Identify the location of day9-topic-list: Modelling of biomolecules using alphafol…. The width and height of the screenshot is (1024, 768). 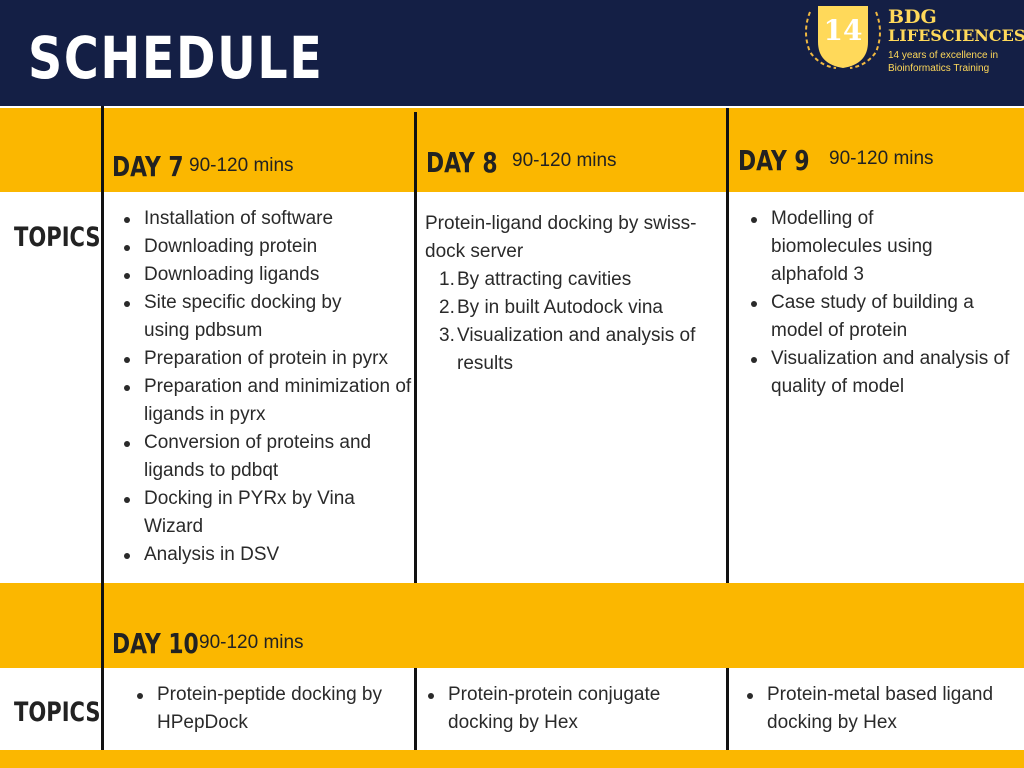
(880, 303).